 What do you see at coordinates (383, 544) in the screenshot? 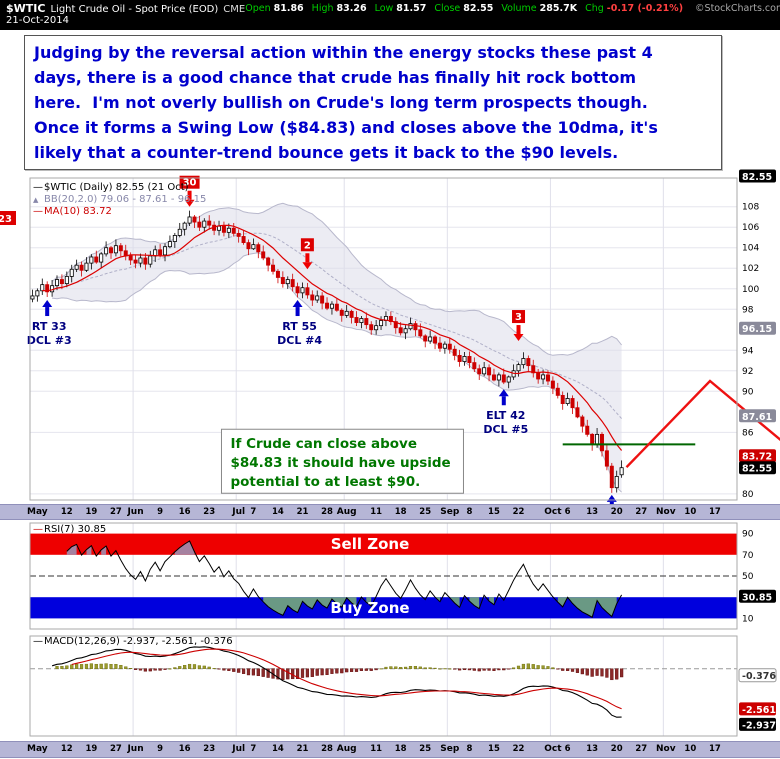
I see `sell-zone-band` at bounding box center [383, 544].